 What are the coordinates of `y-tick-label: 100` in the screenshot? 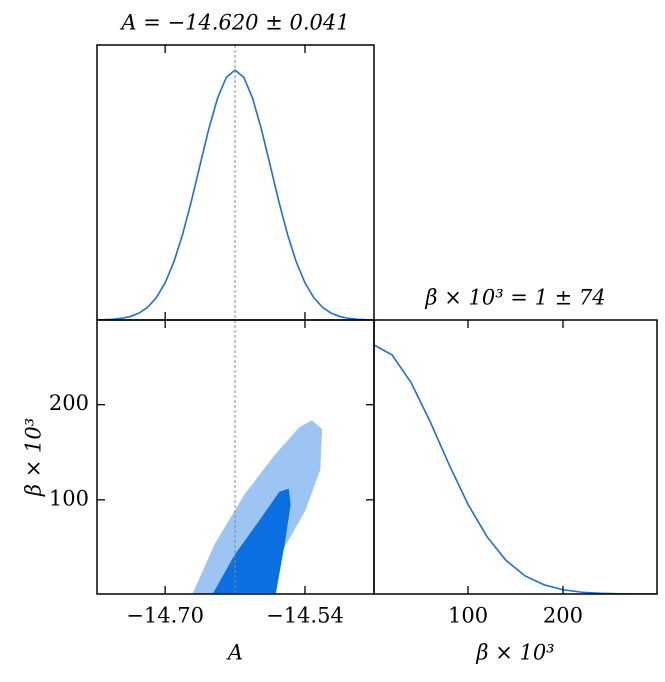 It's located at (69, 498).